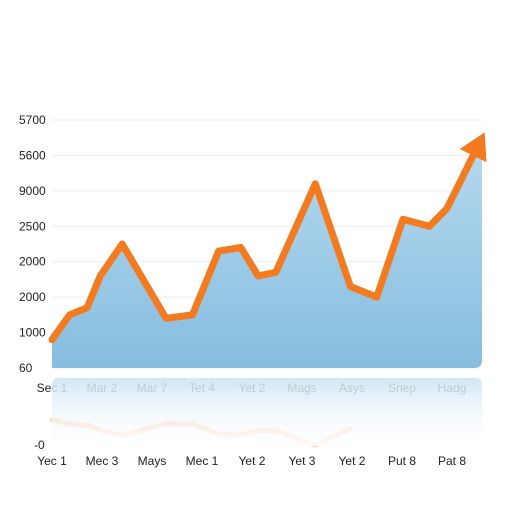  I want to click on reflection-x-tick-label: Put 8, so click(402, 461).